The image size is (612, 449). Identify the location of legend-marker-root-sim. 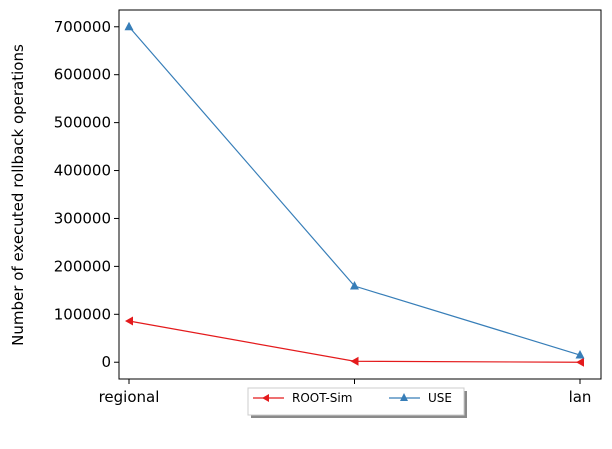
(265, 398).